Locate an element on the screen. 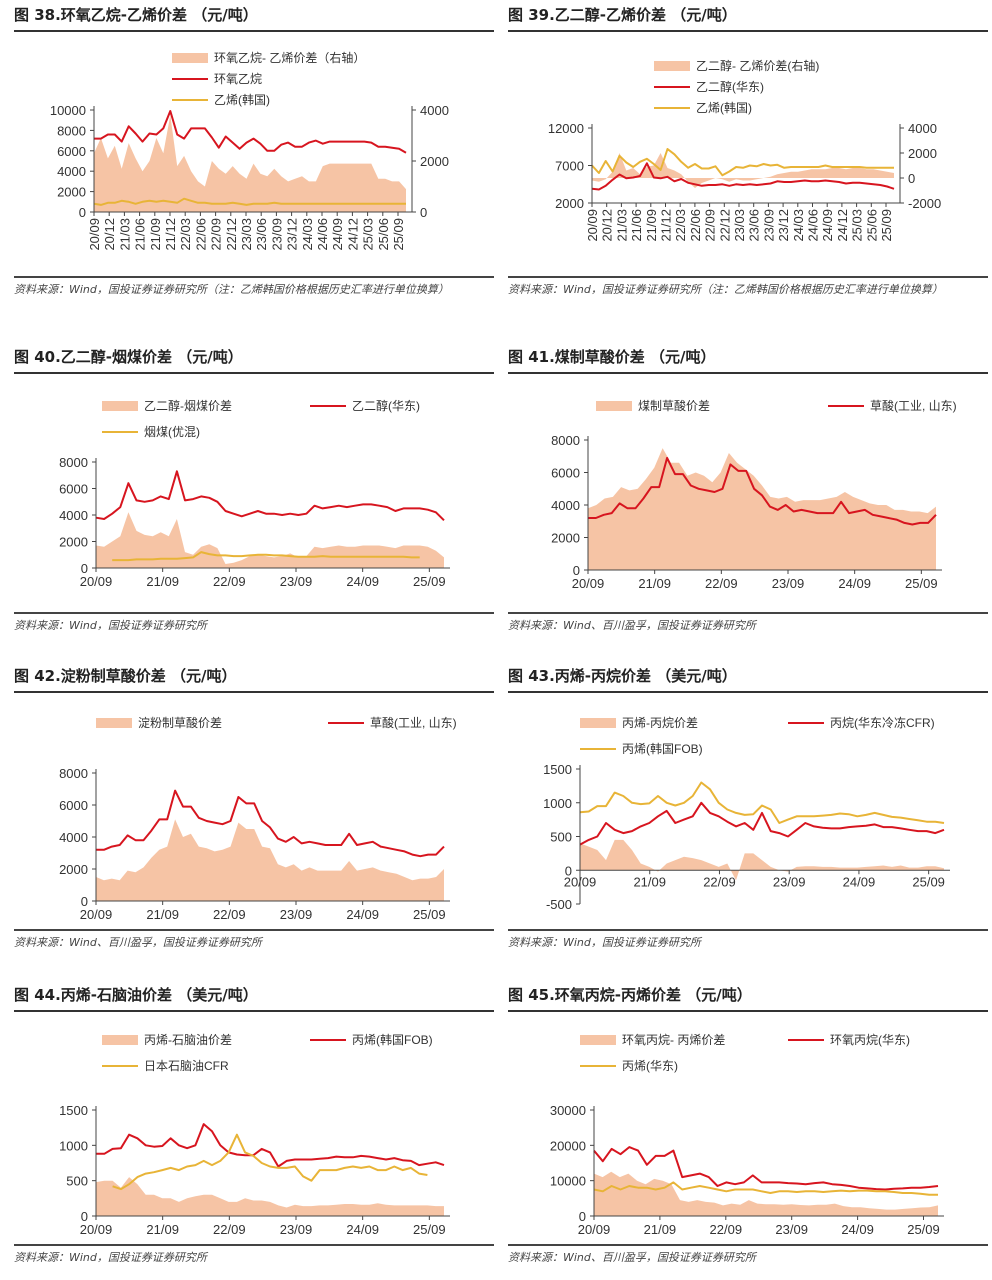 The height and width of the screenshot is (1280, 992). legend-label: 丙烯(华东) is located at coordinates (650, 1066).